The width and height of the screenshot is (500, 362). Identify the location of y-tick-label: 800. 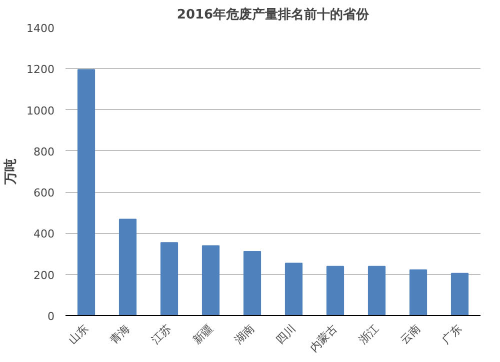
(44, 151).